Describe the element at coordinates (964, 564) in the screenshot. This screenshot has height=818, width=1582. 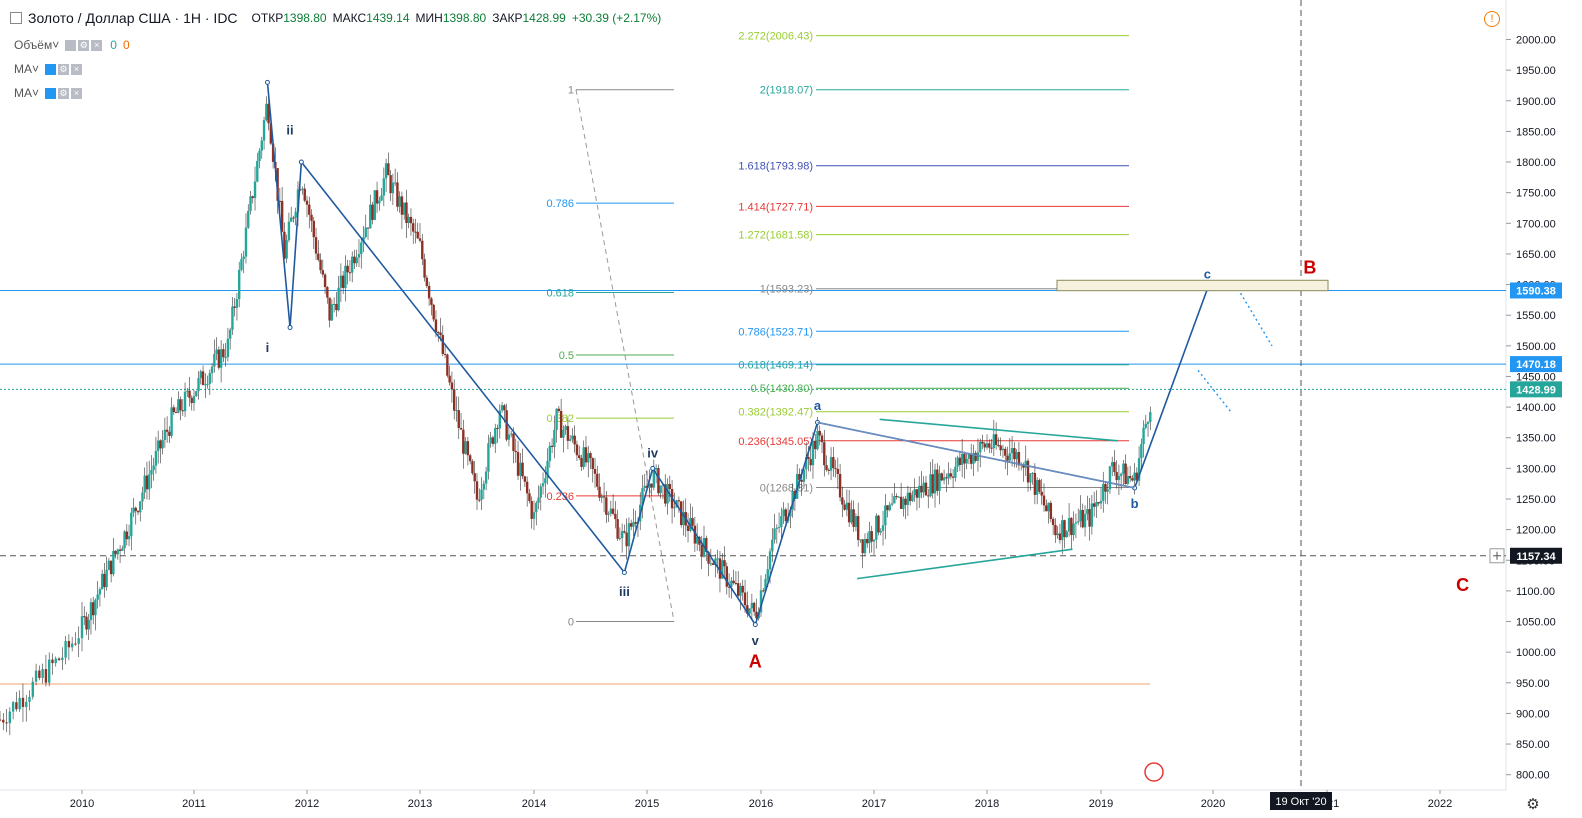
I see `triangle-support-line` at that location.